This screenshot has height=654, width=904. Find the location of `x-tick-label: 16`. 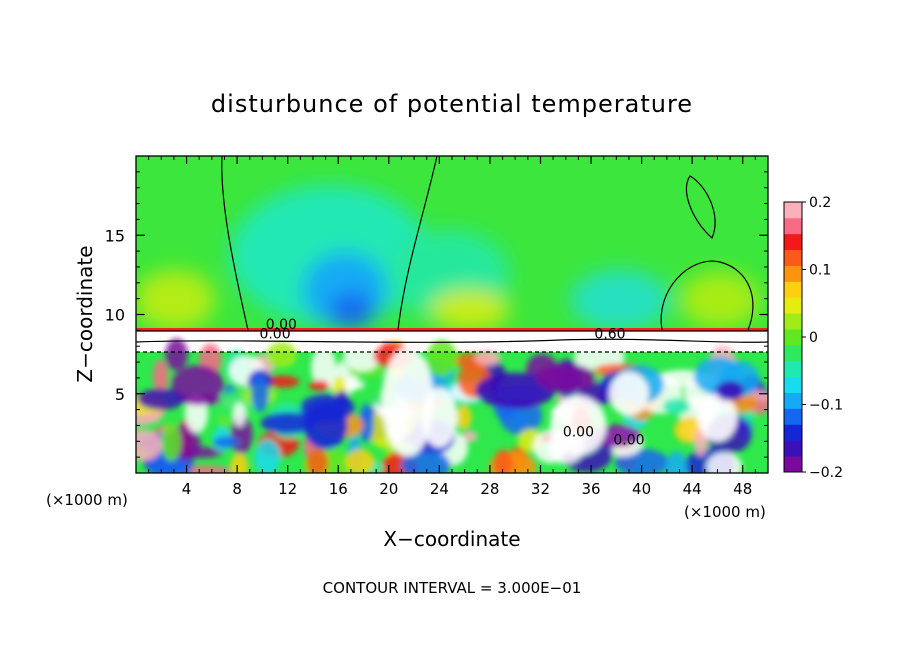

x-tick-label: 16 is located at coordinates (338, 489).